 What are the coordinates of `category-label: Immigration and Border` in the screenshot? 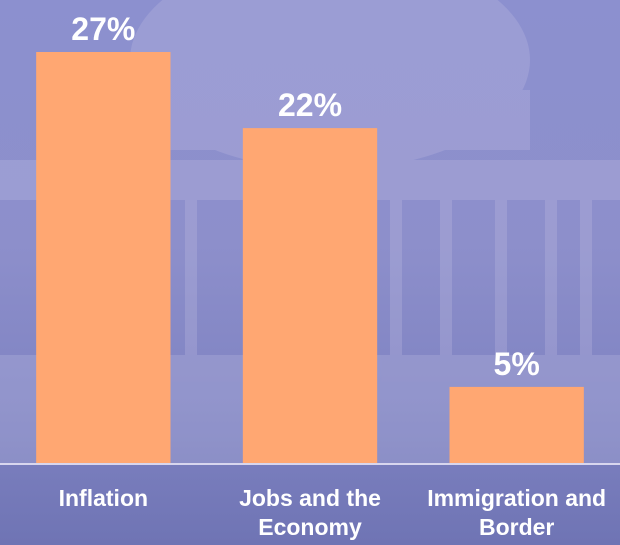 It's located at (517, 512).